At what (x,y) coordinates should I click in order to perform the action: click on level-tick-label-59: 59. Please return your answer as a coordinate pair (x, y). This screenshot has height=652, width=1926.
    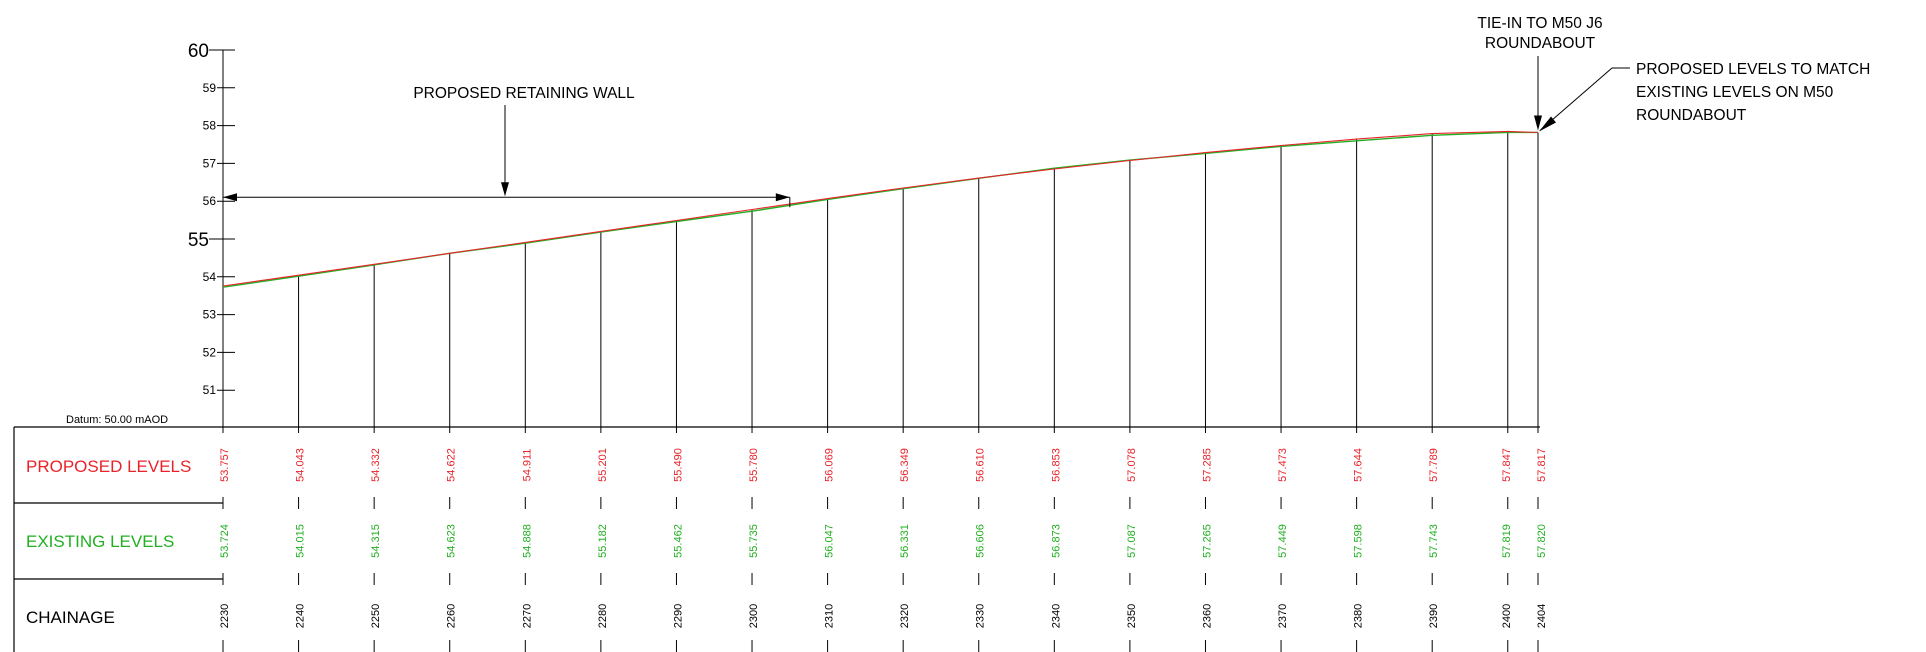
    Looking at the image, I should click on (210, 88).